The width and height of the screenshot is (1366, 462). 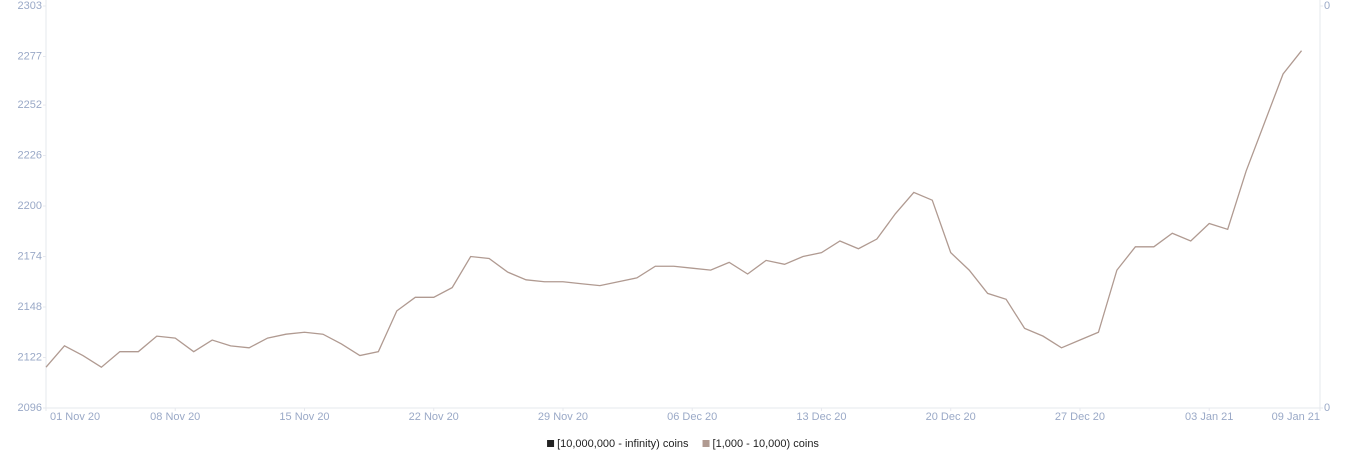 What do you see at coordinates (75, 417) in the screenshot?
I see `x-tick-label: 01 Nov 20` at bounding box center [75, 417].